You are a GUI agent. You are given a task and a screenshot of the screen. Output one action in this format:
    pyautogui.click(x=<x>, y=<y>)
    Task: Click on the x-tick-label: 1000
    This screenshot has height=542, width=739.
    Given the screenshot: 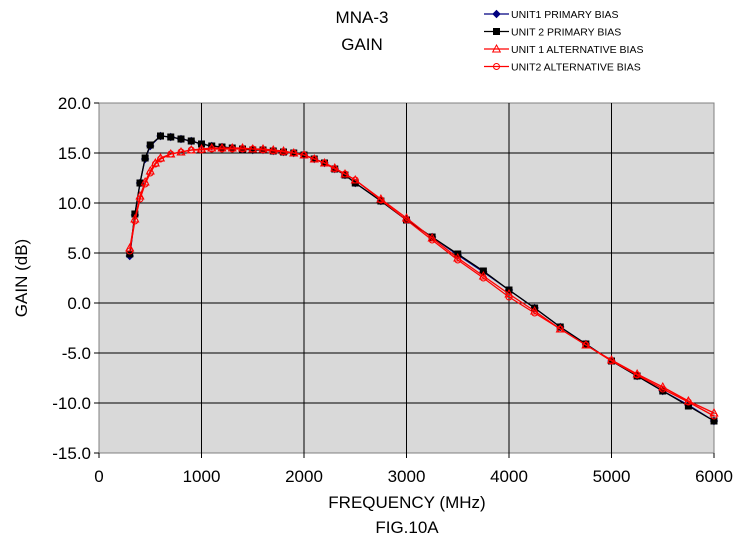 What is the action you would take?
    pyautogui.click(x=202, y=476)
    